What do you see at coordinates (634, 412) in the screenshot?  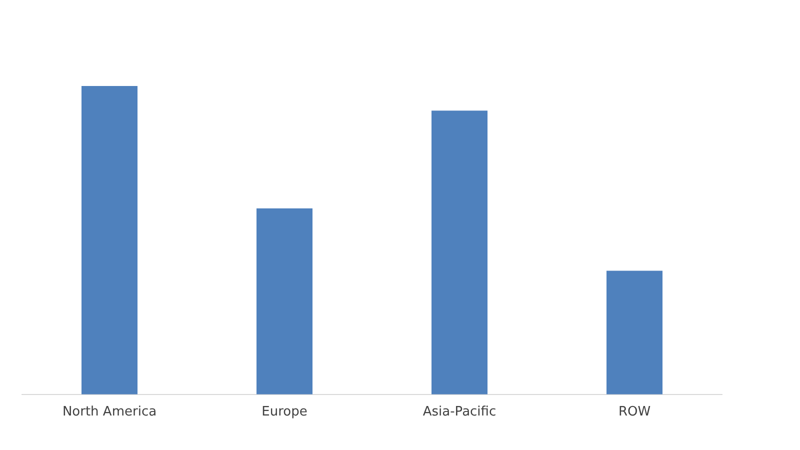 I see `x-tick-label: ROW` at bounding box center [634, 412].